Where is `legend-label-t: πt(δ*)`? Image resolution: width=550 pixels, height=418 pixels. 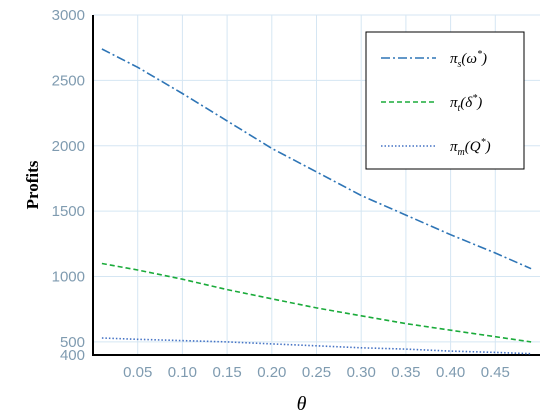 legend-label-t: πt(δ*) is located at coordinates (466, 103).